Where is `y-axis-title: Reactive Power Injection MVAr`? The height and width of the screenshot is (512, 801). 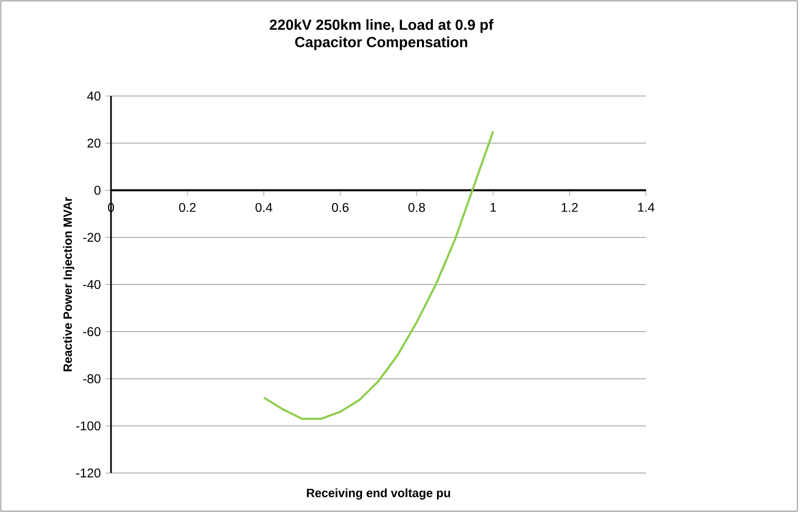 y-axis-title: Reactive Power Injection MVAr is located at coordinates (68, 284).